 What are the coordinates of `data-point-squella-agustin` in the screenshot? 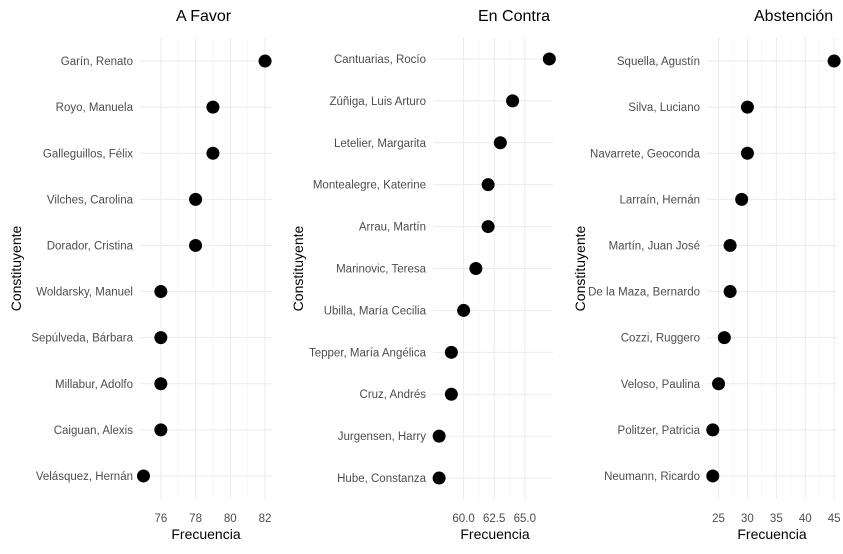 It's located at (834, 61).